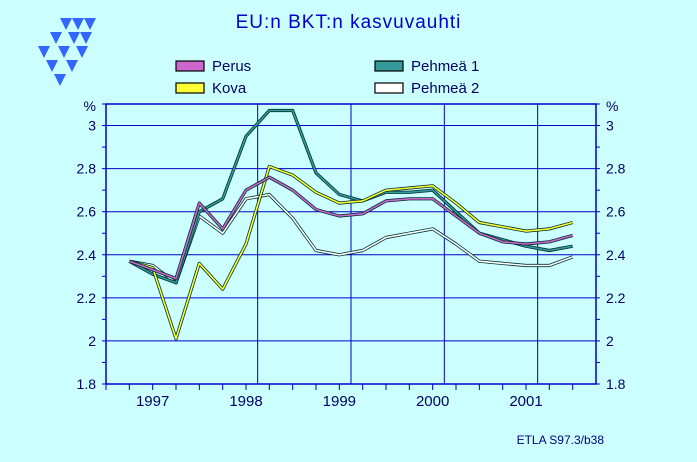  What do you see at coordinates (231, 66) in the screenshot?
I see `legend-label: Perus` at bounding box center [231, 66].